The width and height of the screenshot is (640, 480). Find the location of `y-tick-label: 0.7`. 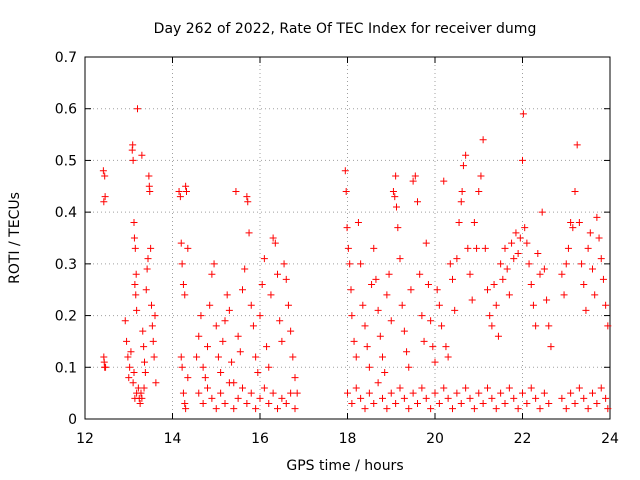

y-tick-label: 0.7 is located at coordinates (66, 58).